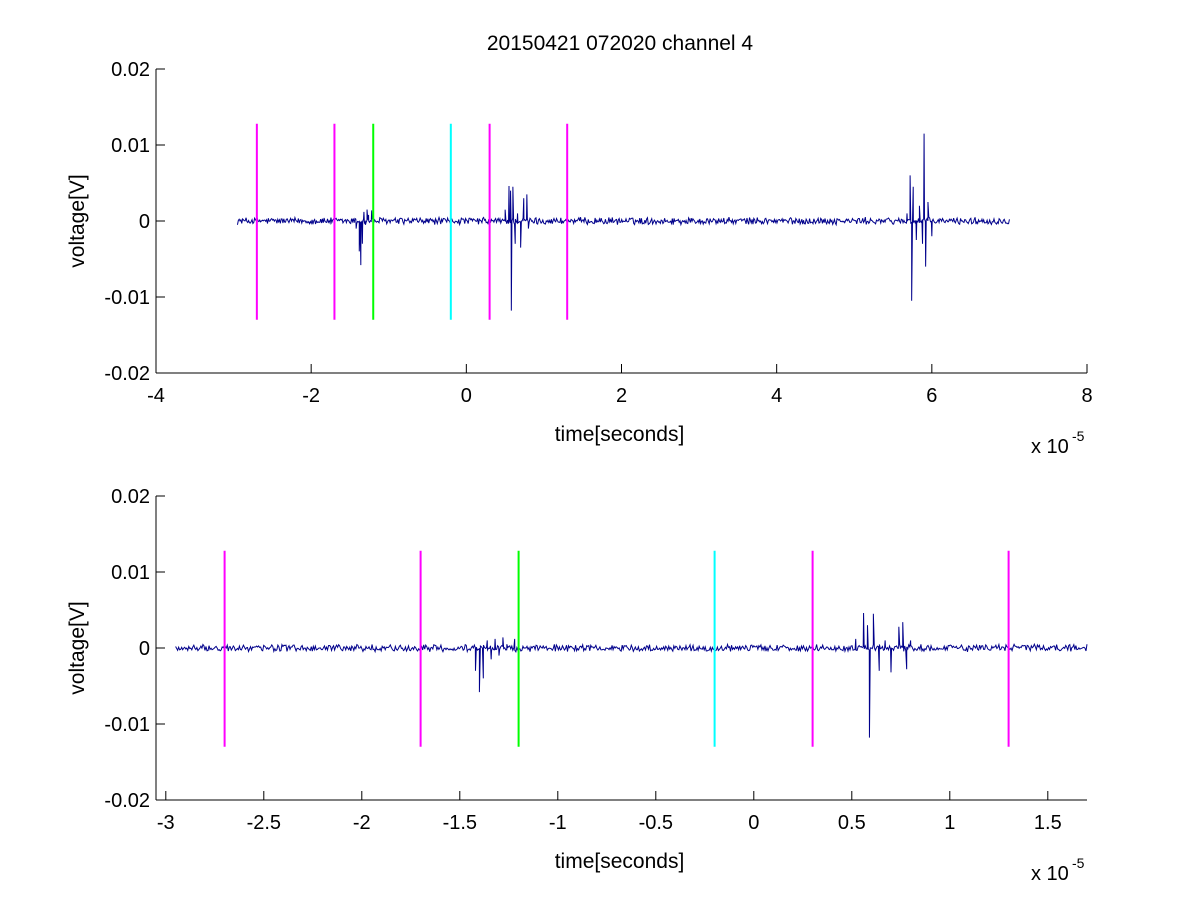 The image size is (1200, 901). I want to click on x-tick-label: 1, so click(949, 823).